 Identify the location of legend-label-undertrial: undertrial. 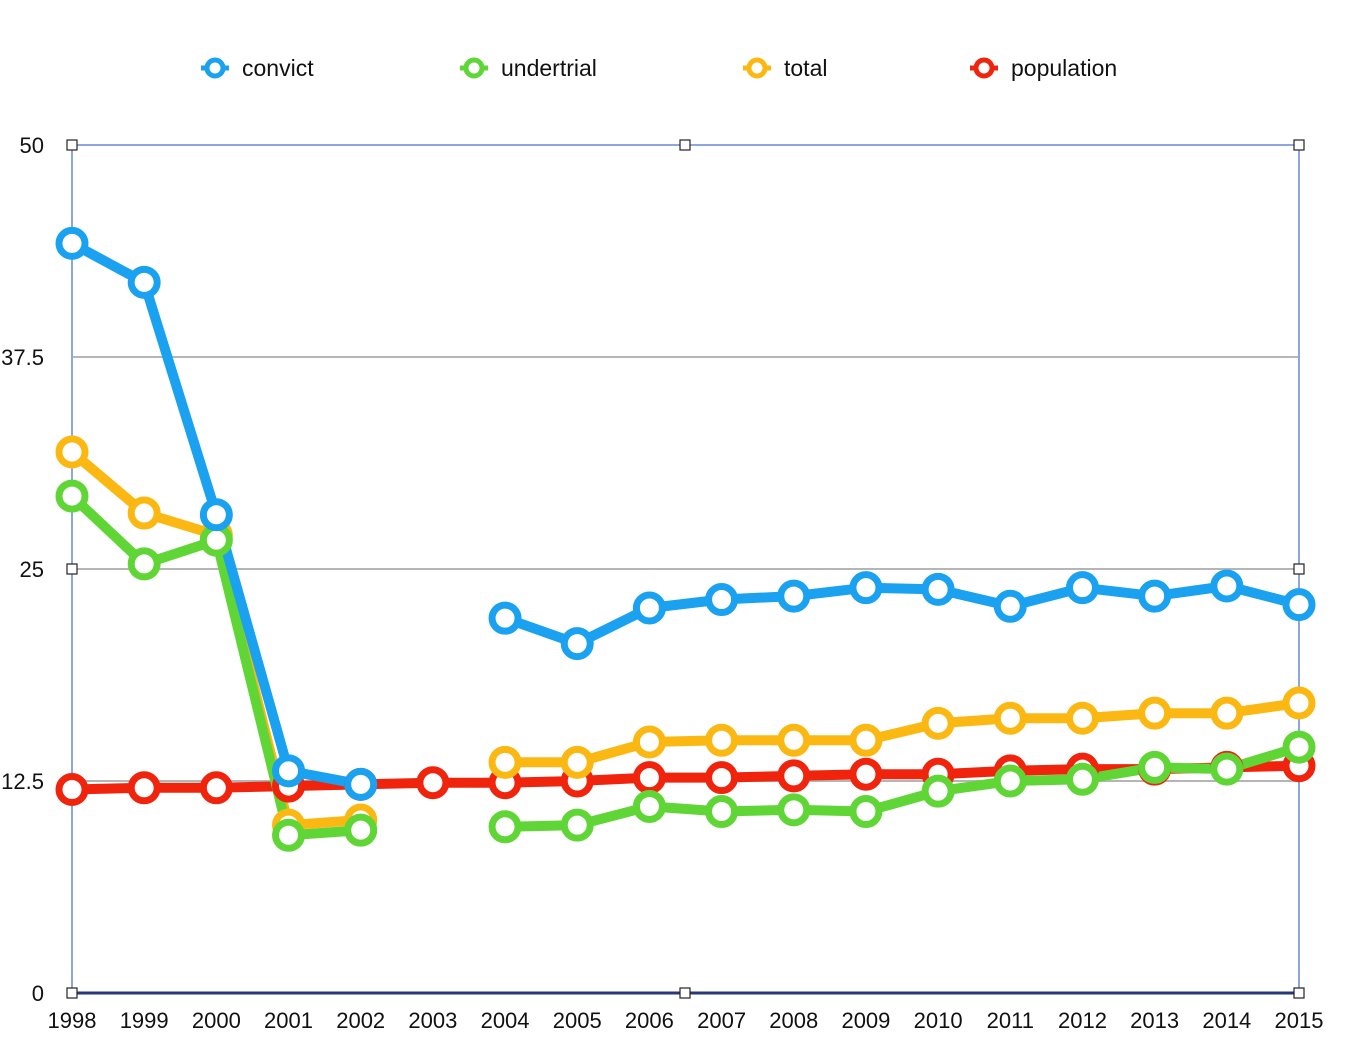
(549, 68).